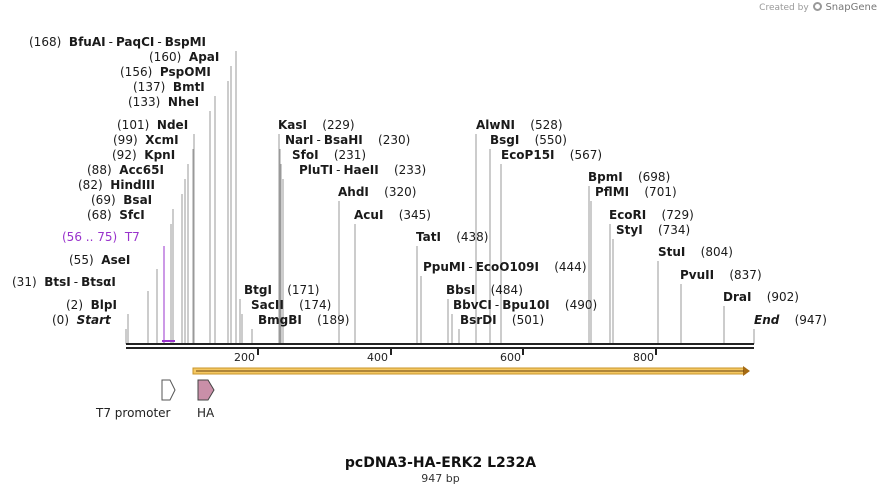 Image resolution: width=881 pixels, height=494 pixels. Describe the element at coordinates (133, 413) in the screenshot. I see `t7-promoter-label: T7 promoter` at that location.